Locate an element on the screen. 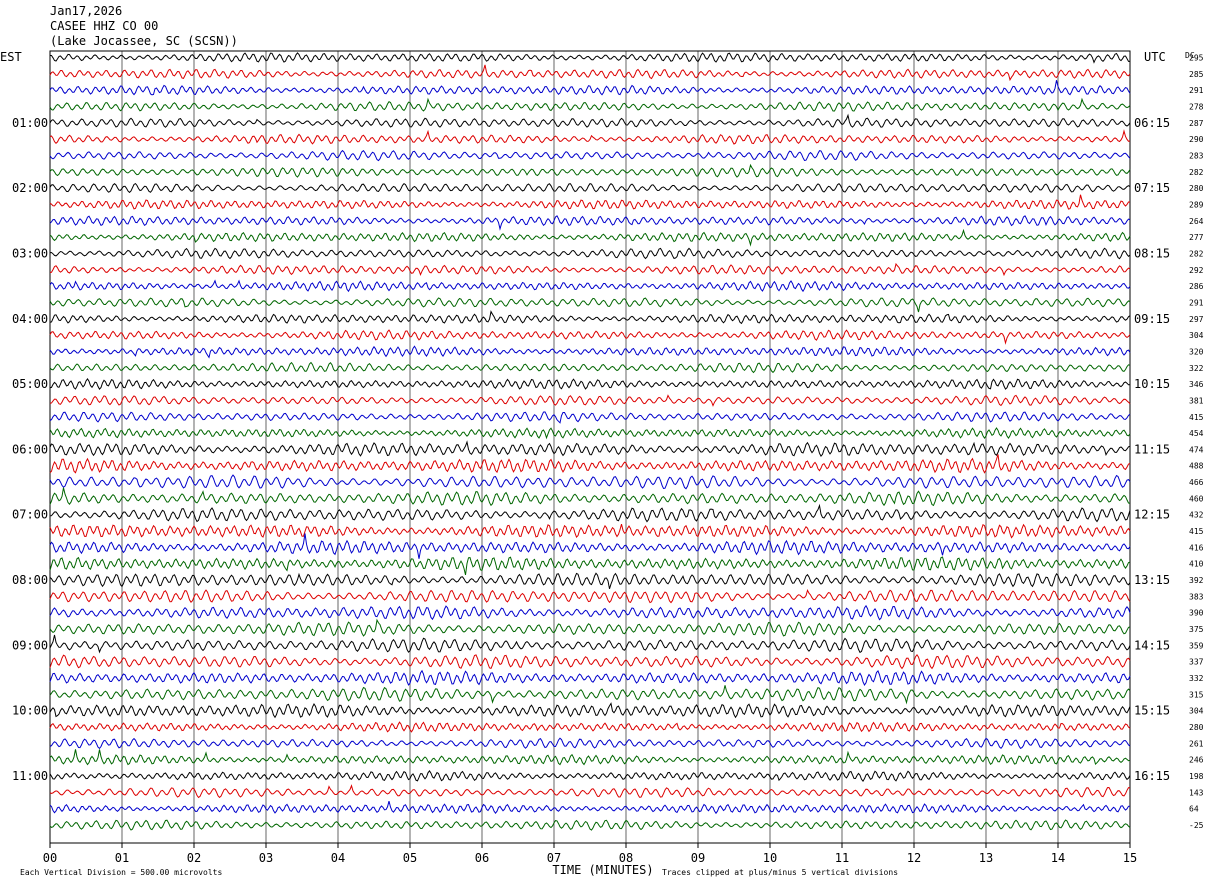 The image size is (1210, 886). dc-offset-label: 359 is located at coordinates (1196, 645).